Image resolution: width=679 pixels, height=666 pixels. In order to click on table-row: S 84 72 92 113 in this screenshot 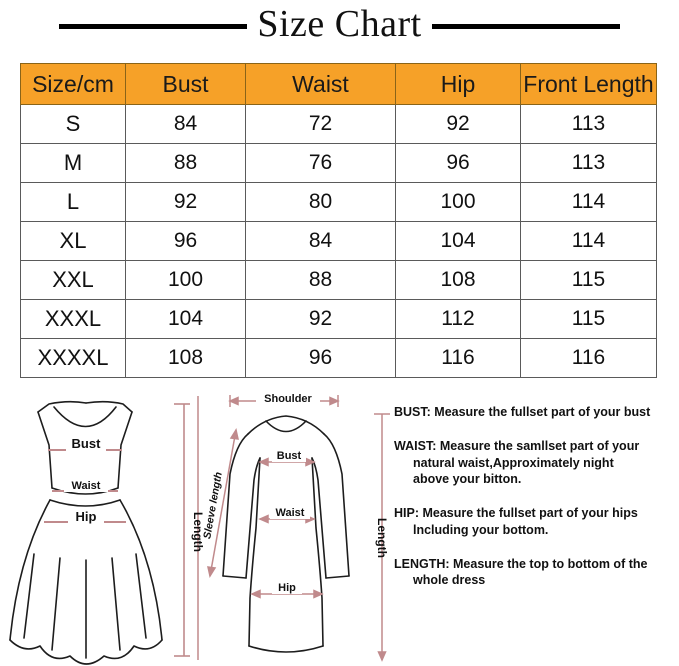, I will do `click(338, 124)`.